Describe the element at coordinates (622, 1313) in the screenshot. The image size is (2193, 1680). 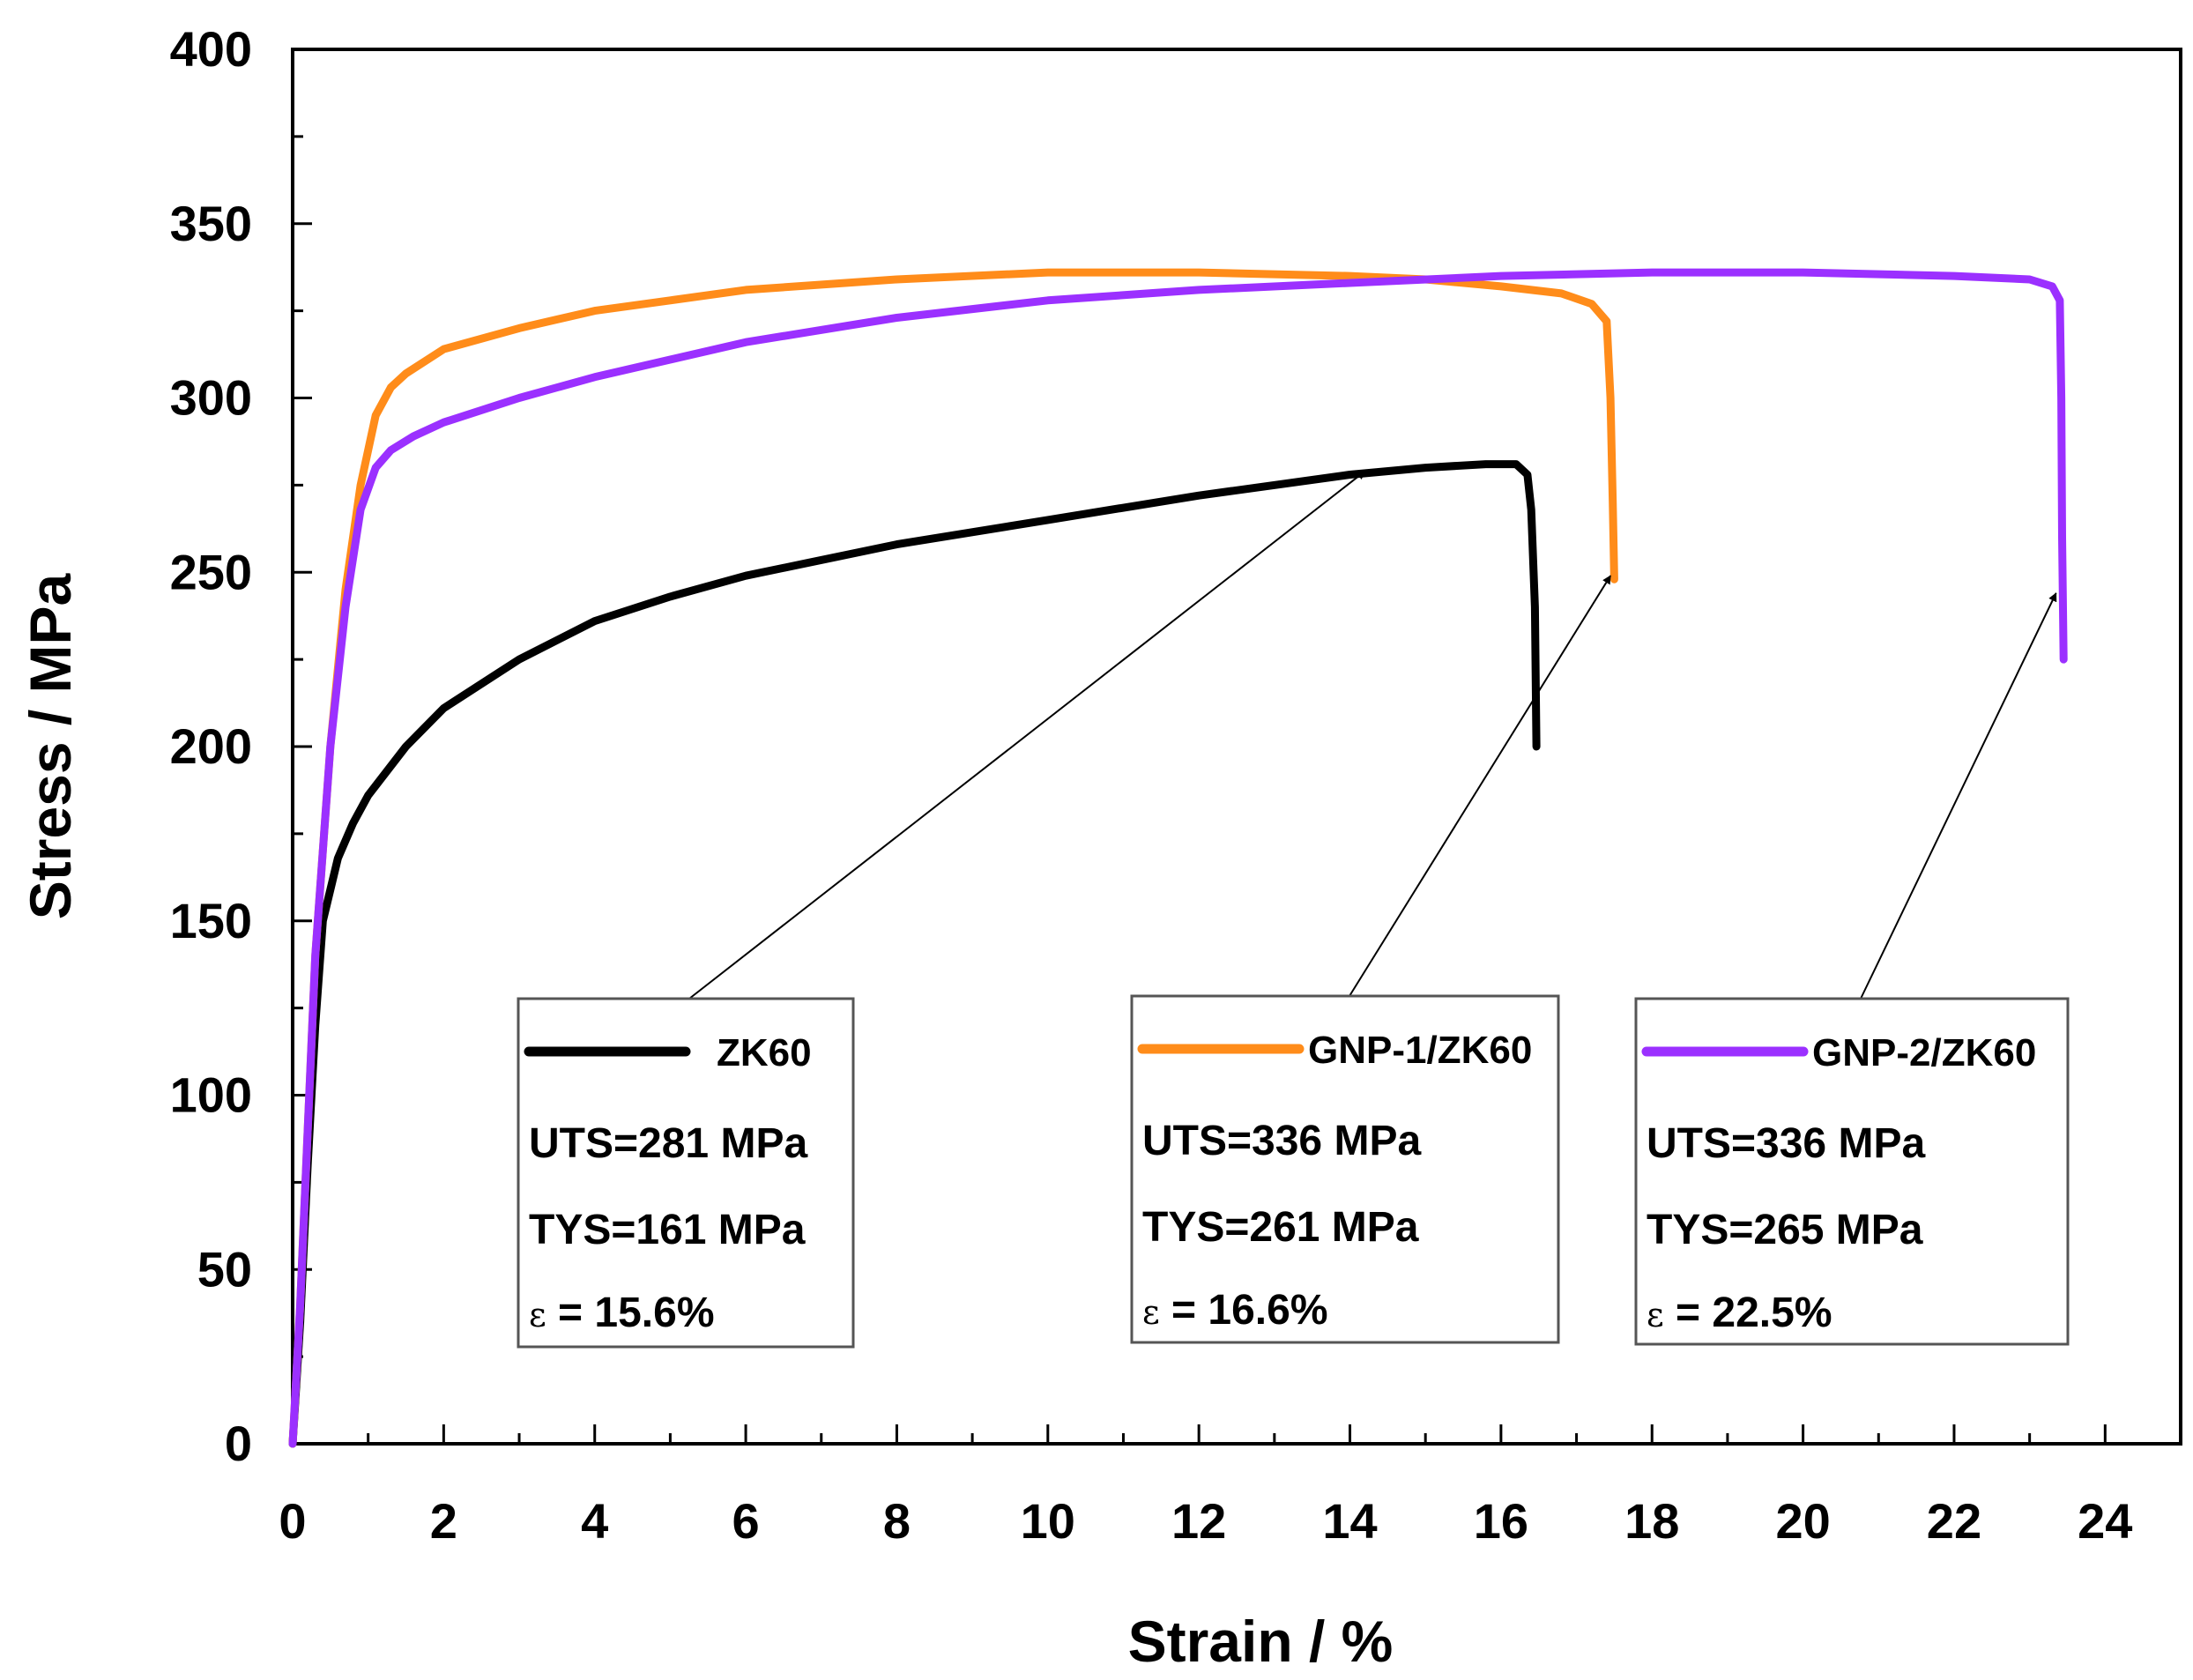
I see `elongation-text: ε = 15.6%` at that location.